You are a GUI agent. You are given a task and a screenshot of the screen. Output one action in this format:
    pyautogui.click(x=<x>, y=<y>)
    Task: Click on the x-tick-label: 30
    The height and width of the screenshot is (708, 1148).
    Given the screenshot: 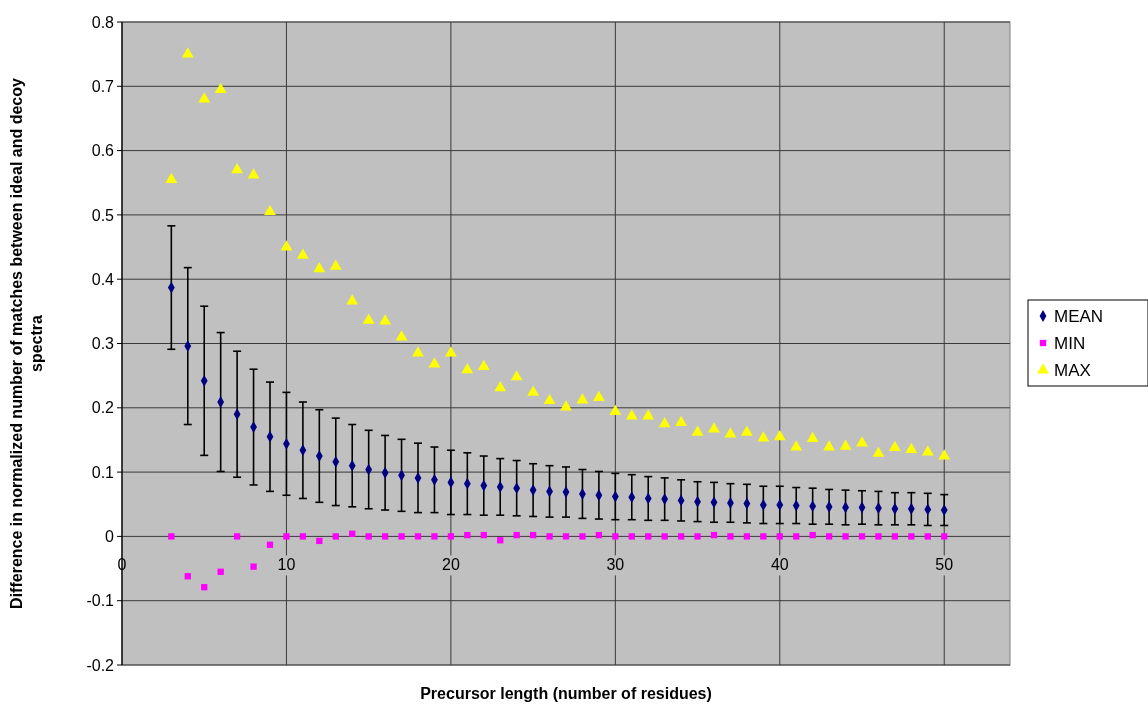 What is the action you would take?
    pyautogui.click(x=615, y=565)
    